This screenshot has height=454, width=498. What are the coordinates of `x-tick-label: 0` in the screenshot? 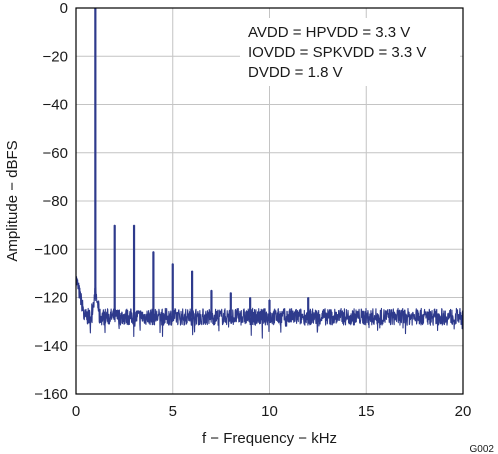 It's located at (76, 411).